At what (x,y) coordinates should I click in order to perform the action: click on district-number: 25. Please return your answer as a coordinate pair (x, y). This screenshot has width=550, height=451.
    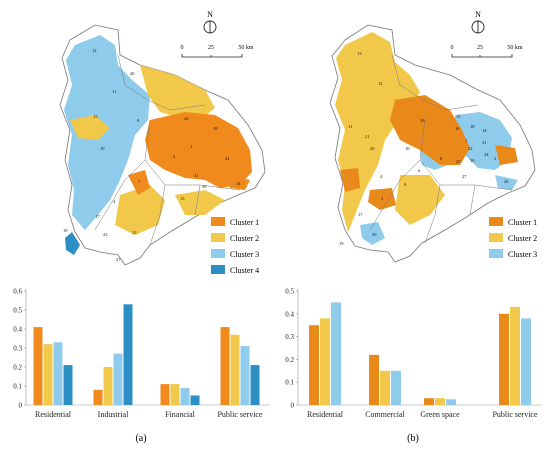
    Looking at the image, I should click on (458, 161).